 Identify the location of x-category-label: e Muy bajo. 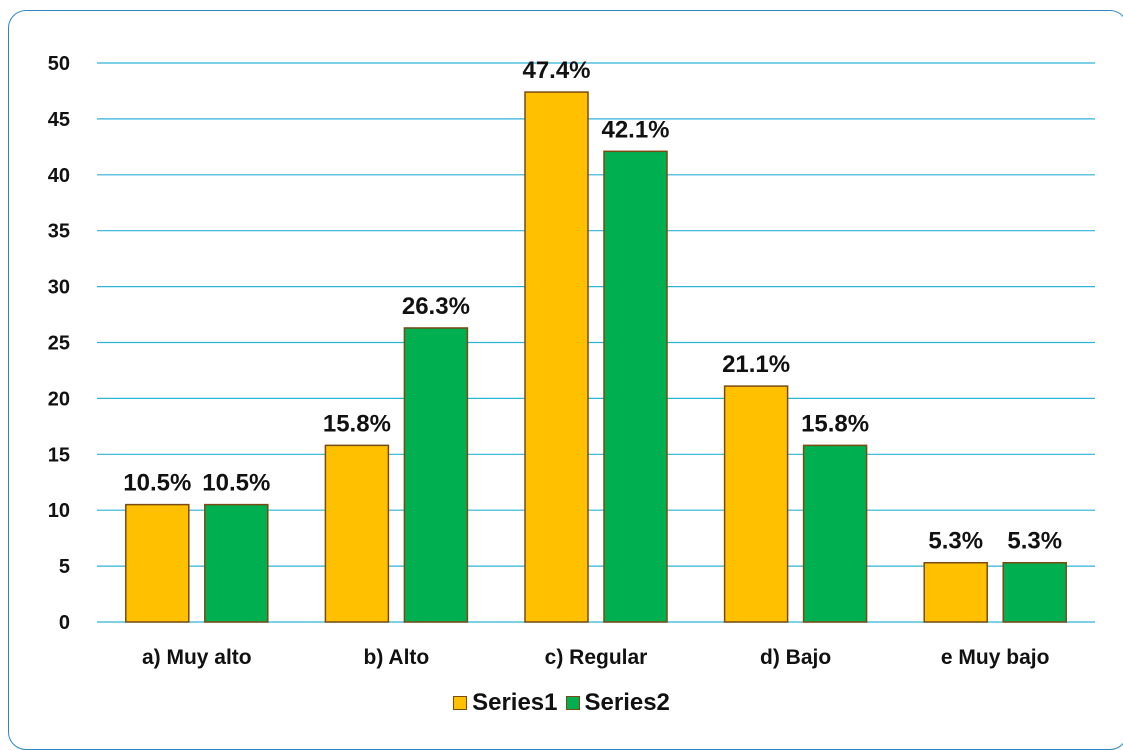
(995, 657).